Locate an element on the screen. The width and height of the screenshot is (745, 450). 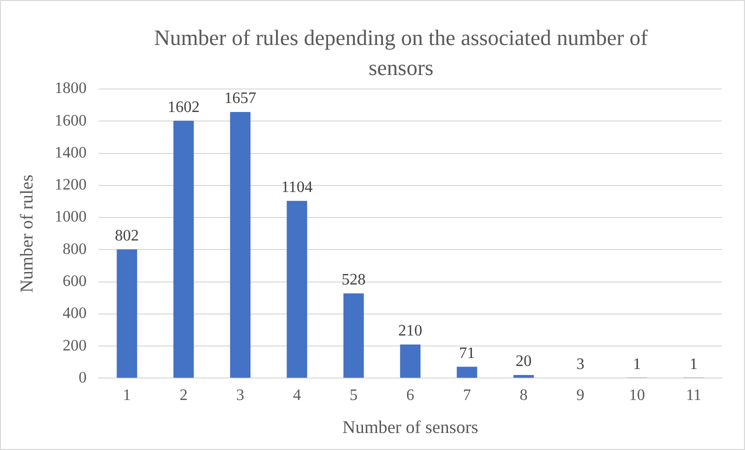
x-tick-label: 9 is located at coordinates (580, 395).